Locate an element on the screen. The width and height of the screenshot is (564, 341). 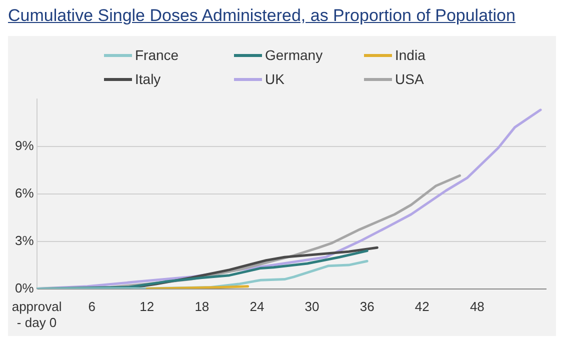
legend-label: India is located at coordinates (410, 55).